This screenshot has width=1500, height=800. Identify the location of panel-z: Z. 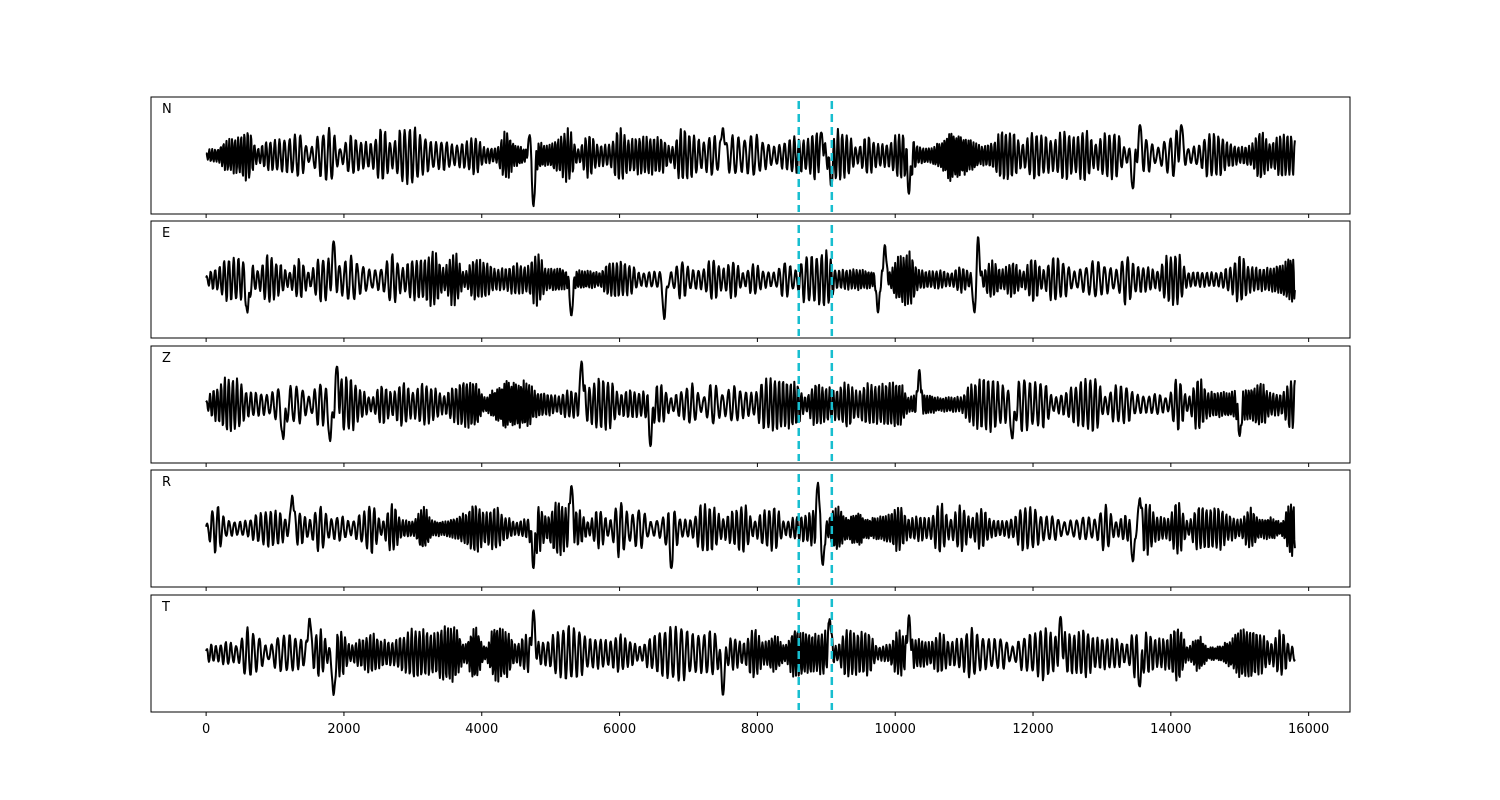
(750, 406).